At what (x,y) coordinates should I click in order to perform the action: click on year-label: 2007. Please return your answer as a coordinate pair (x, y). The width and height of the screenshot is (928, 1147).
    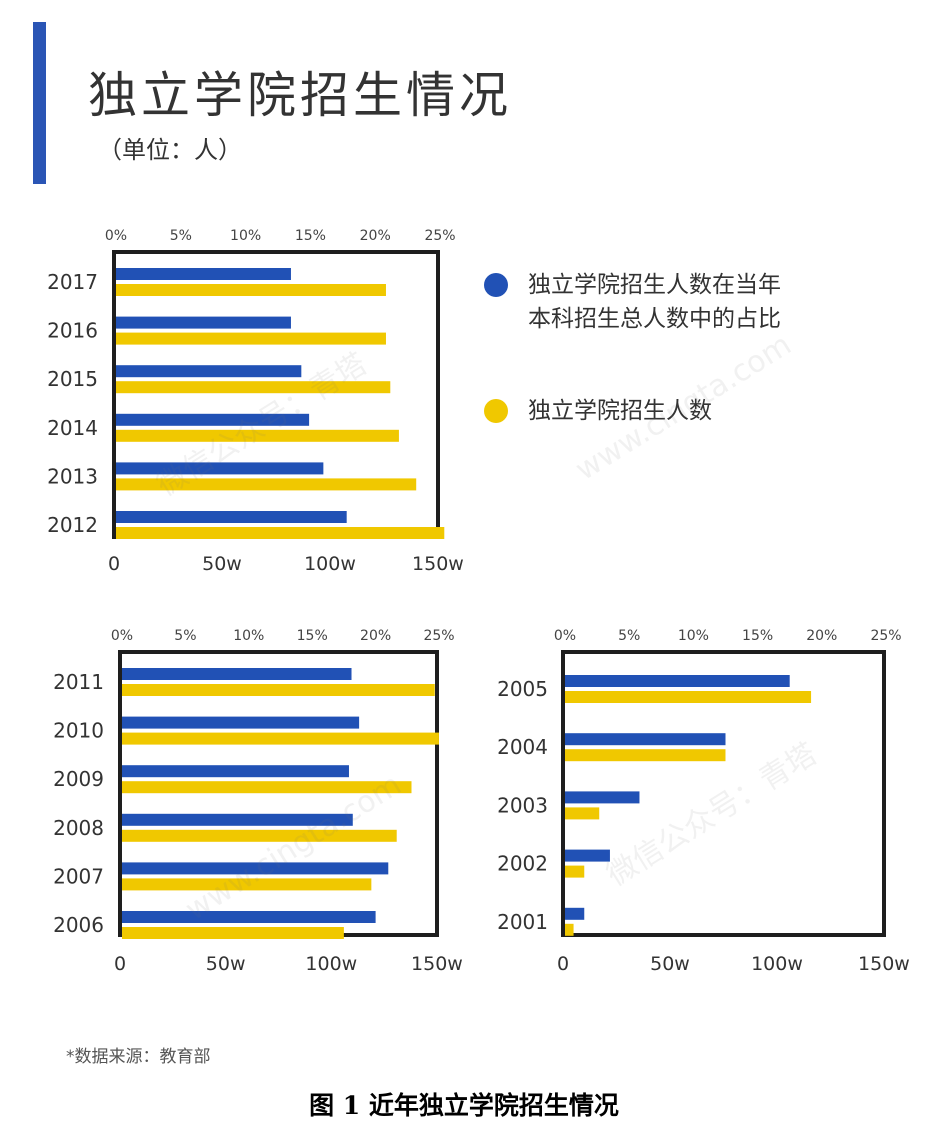
    Looking at the image, I should click on (78, 876).